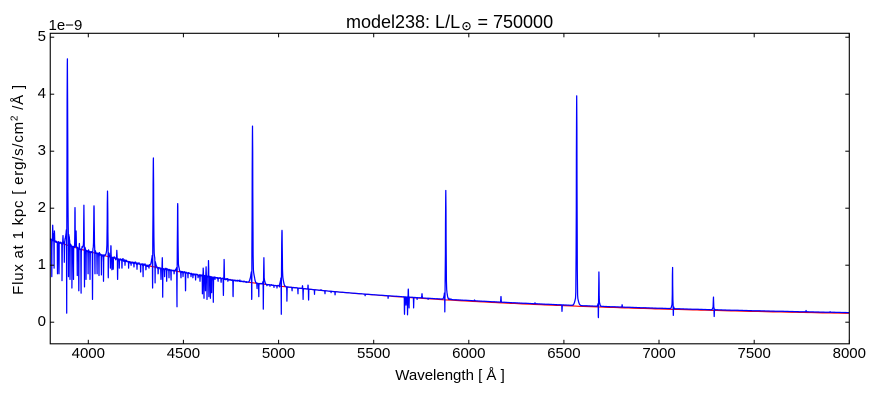  What do you see at coordinates (183, 353) in the screenshot?
I see `svg-text: 4500` at bounding box center [183, 353].